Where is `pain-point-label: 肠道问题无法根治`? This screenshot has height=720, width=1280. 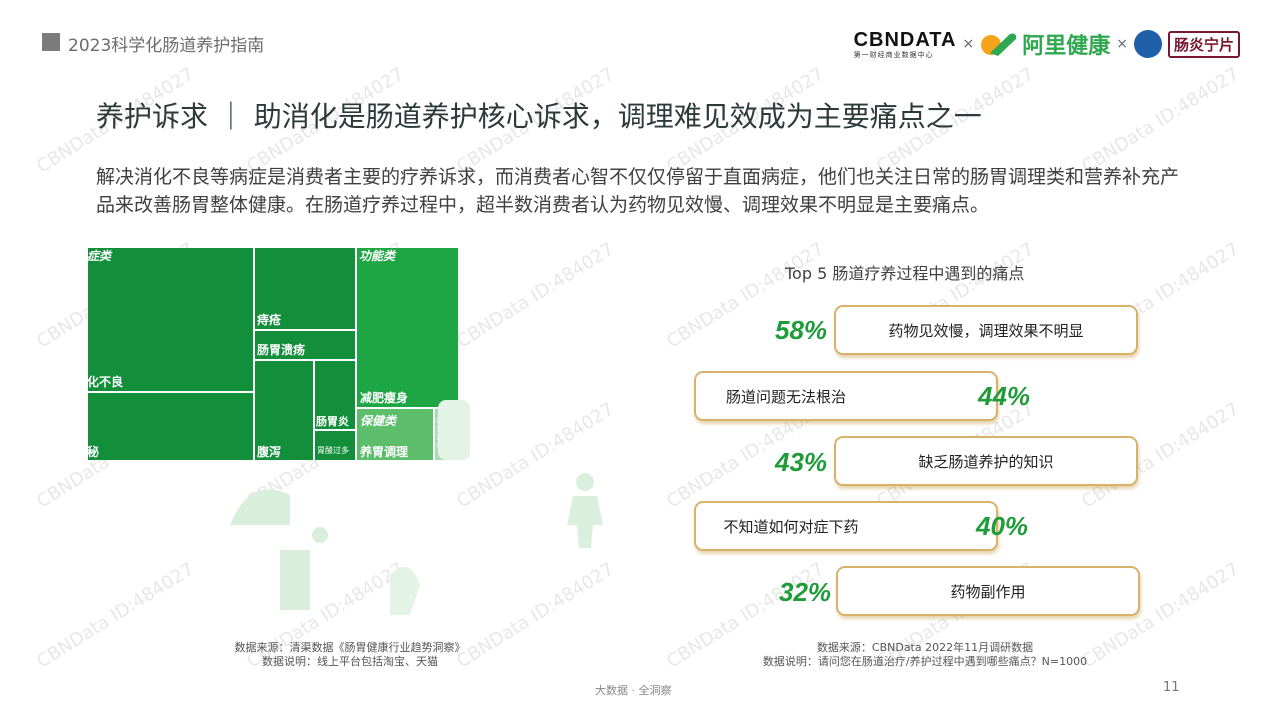
pain-point-label: 肠道问题无法根治 is located at coordinates (785, 396).